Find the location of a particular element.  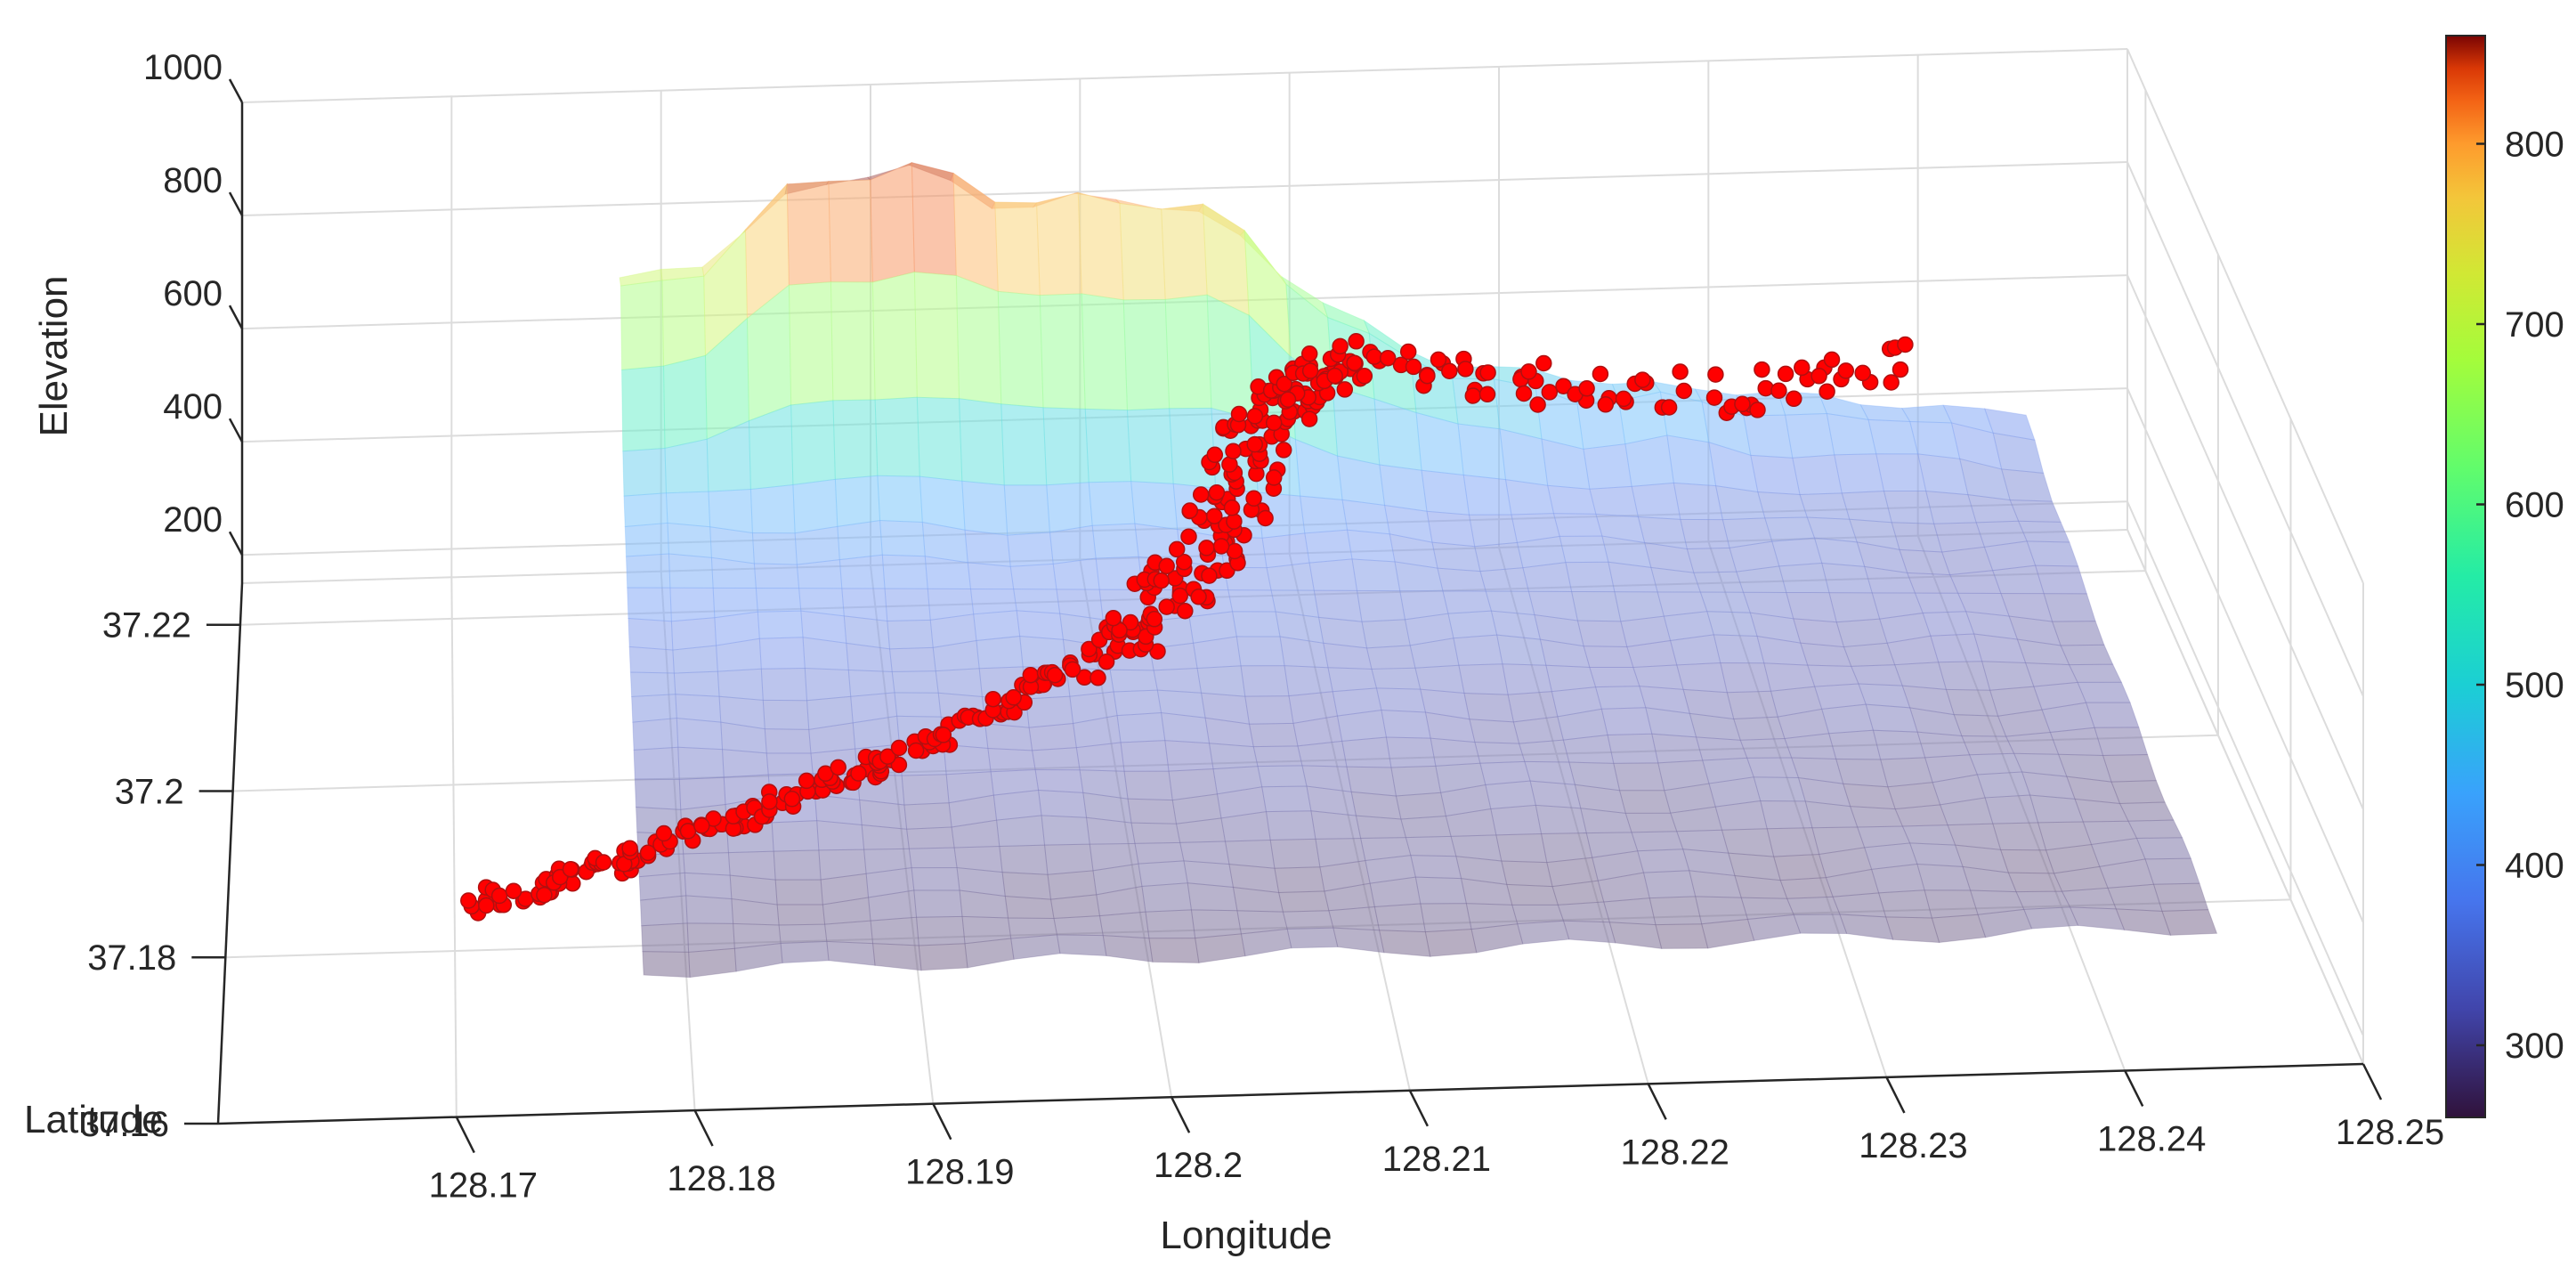

colorbar: 300 400 500 600 700 800 is located at coordinates (2505, 576).